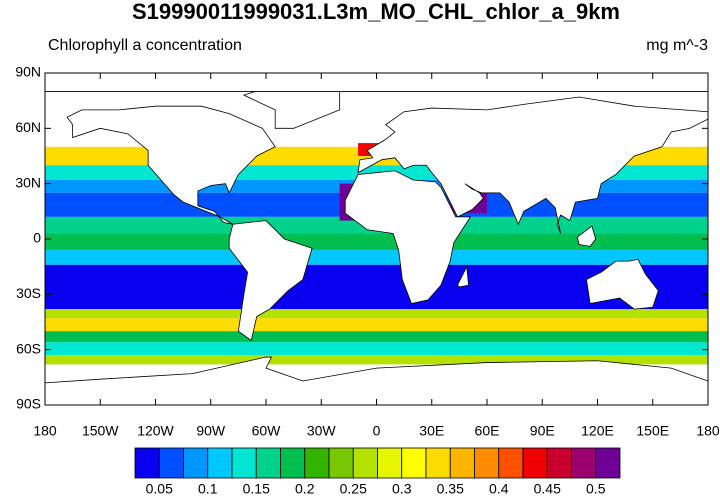 This screenshot has width=720, height=498. Describe the element at coordinates (487, 431) in the screenshot. I see `lon-tick-label: 60E` at that location.